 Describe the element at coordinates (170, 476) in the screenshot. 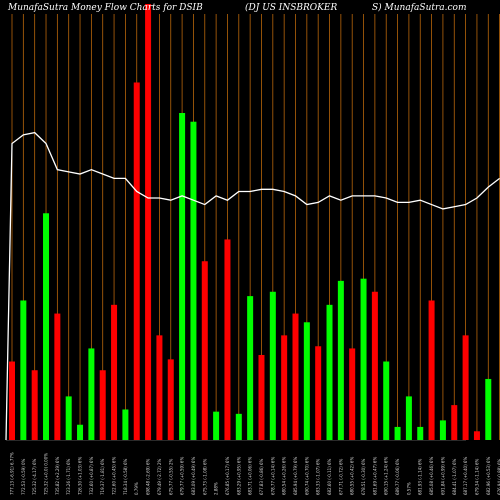

I see `x-tick-label: 675.77 (-0.55) 2%` at that location.